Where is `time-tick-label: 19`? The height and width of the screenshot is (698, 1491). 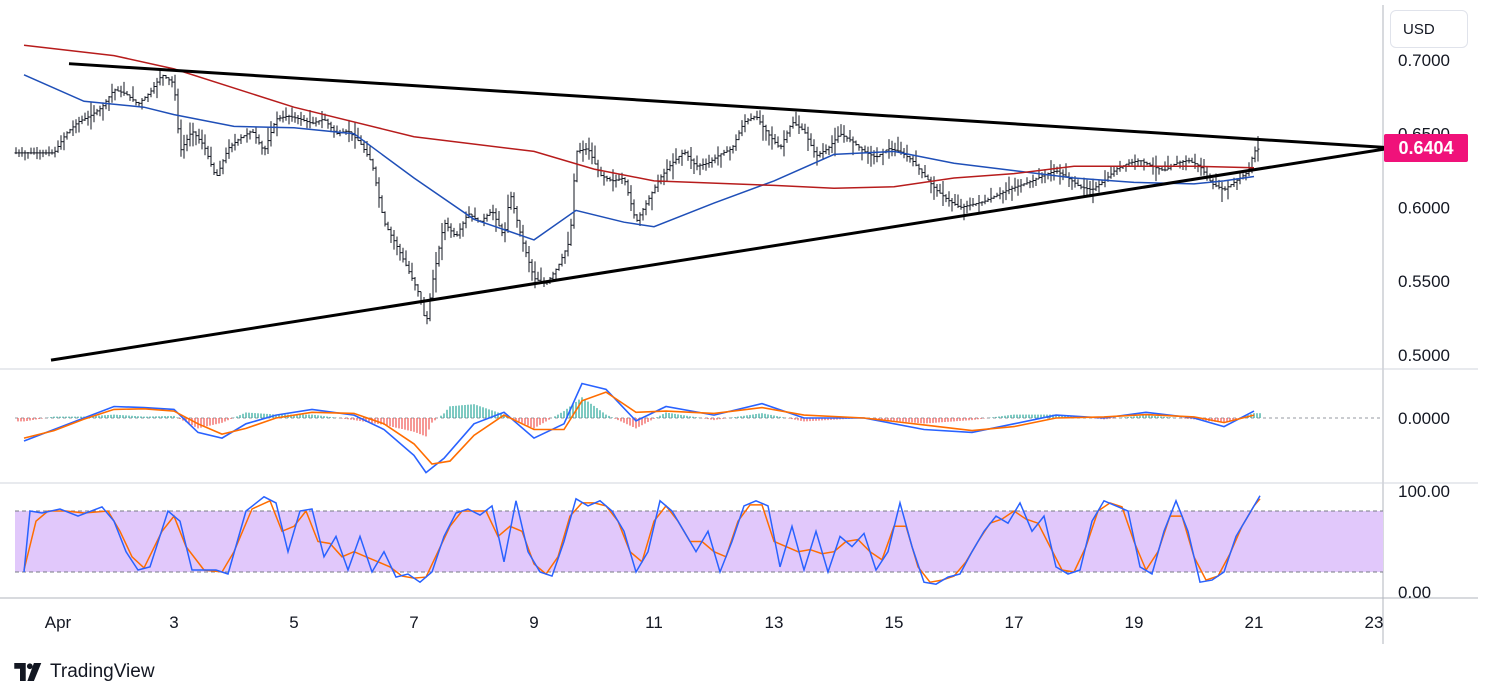
time-tick-label: 19 is located at coordinates (1134, 622).